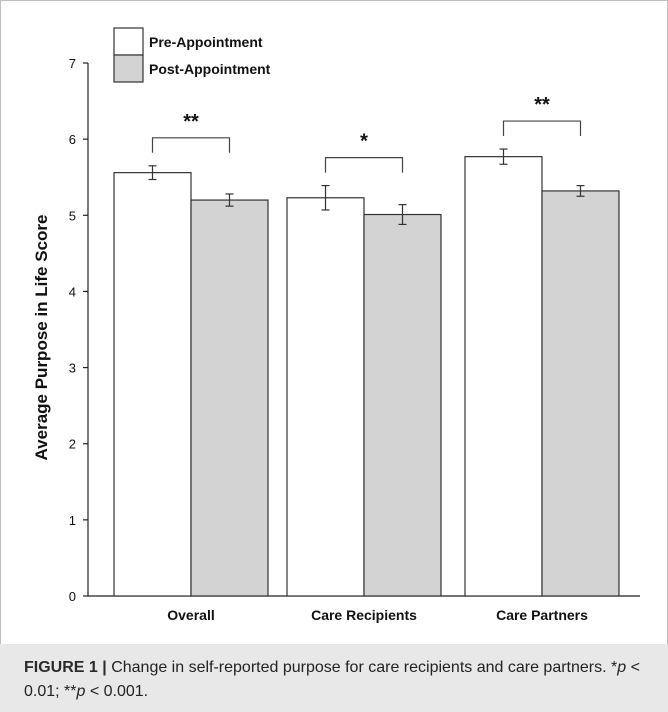 The width and height of the screenshot is (668, 712). I want to click on caption-text-mid: < 0.01; **, so click(332, 679).